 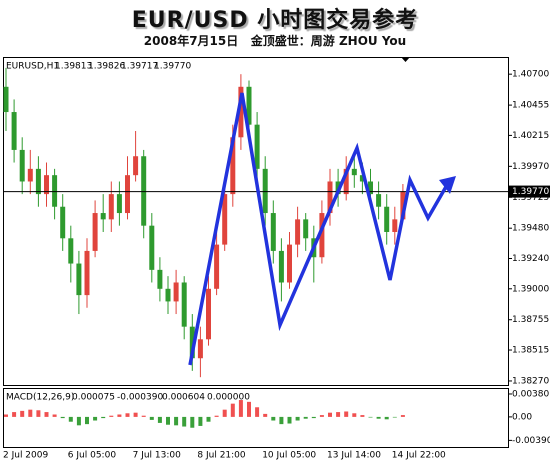 I want to click on shift-marker, so click(x=405, y=59).